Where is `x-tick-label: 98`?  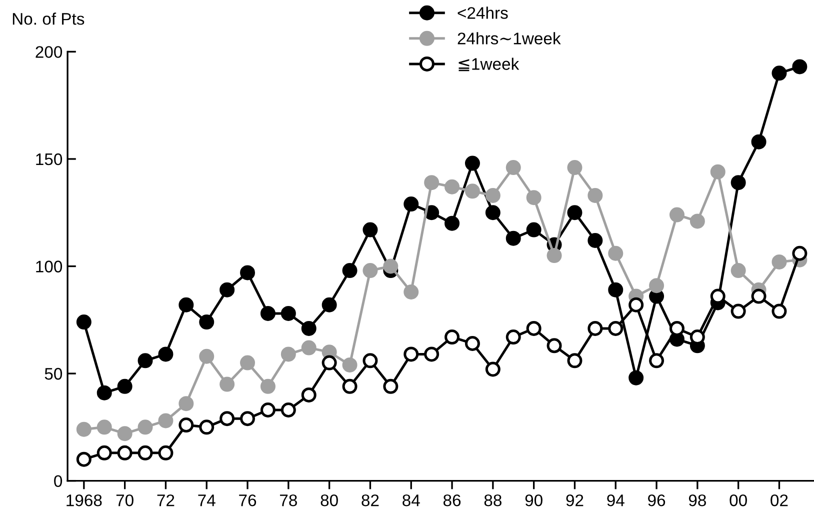 x-tick-label: 98 is located at coordinates (697, 500).